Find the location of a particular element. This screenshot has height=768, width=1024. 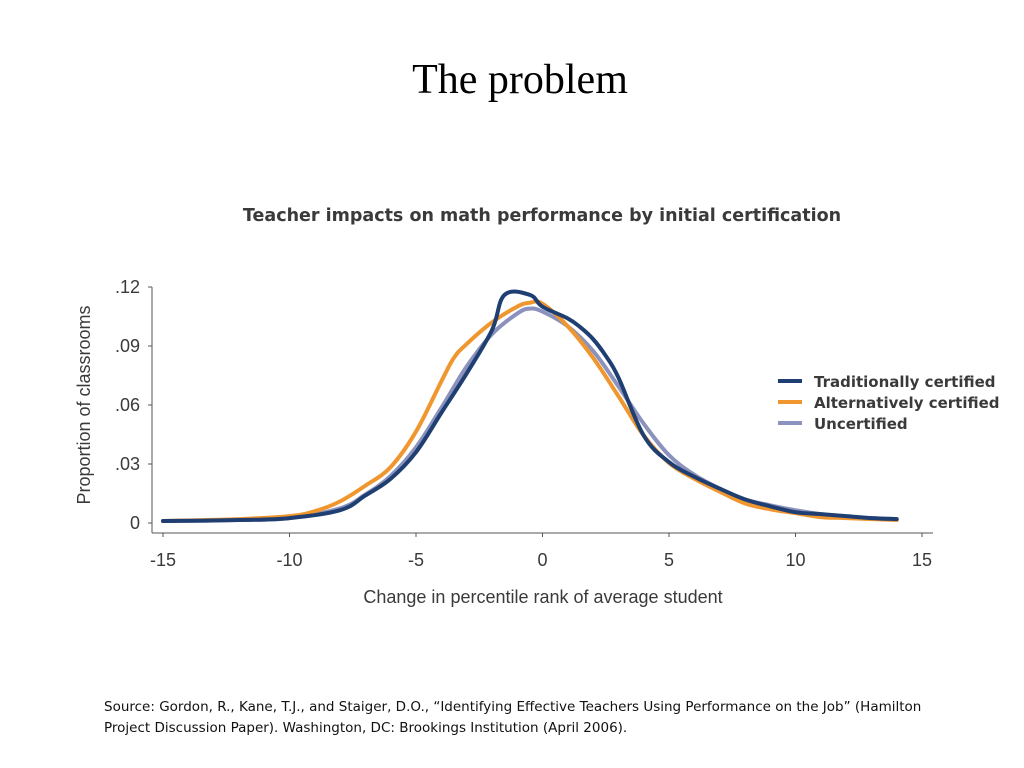

legend-label-uncertified: Uncertified is located at coordinates (861, 424).